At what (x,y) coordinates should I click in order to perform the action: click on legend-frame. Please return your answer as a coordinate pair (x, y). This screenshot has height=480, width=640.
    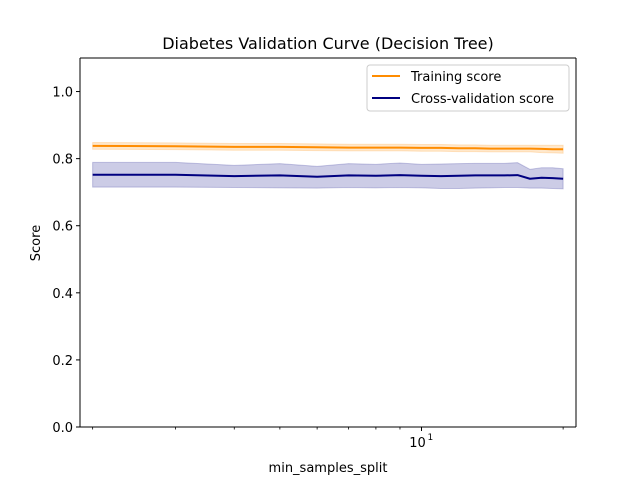
    Looking at the image, I should click on (468, 88).